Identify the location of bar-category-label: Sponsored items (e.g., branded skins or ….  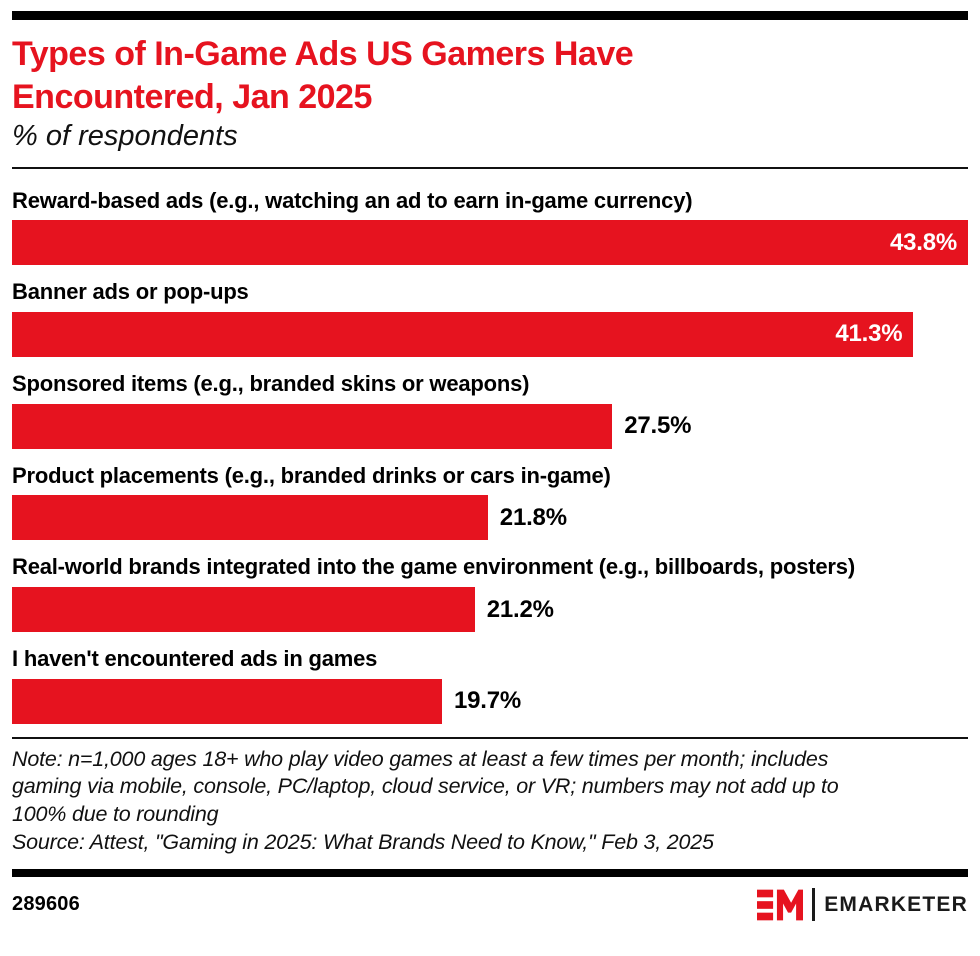
(271, 383).